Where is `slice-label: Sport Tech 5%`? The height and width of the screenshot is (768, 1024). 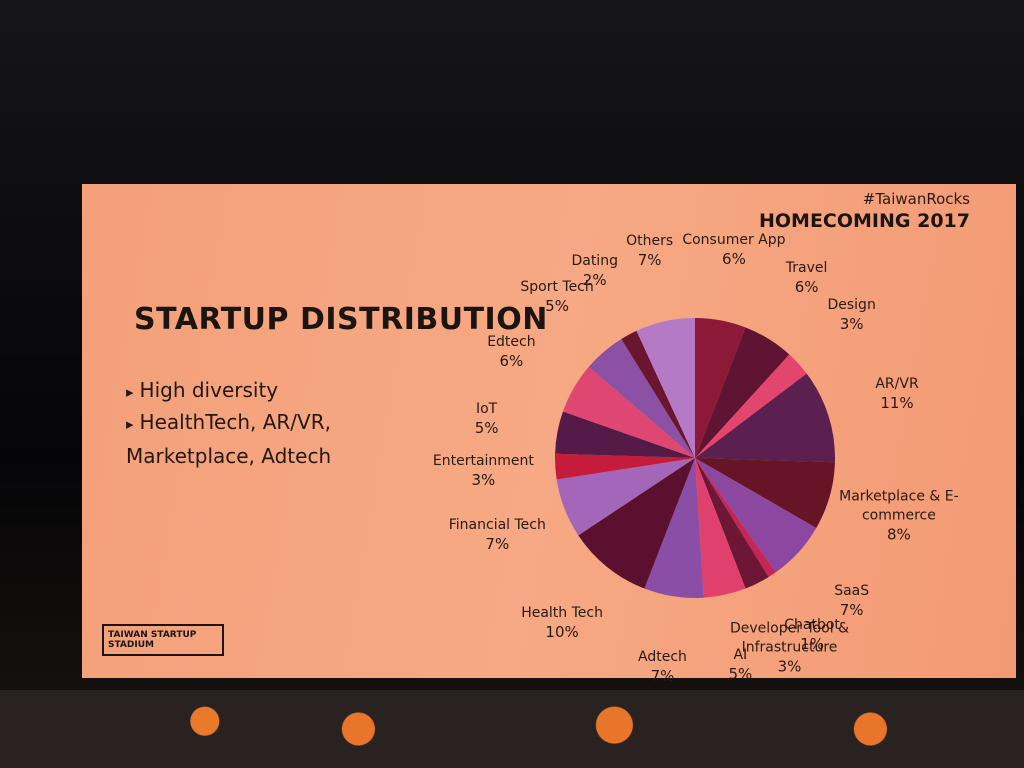
slice-label: Sport Tech 5% is located at coordinates (557, 297).